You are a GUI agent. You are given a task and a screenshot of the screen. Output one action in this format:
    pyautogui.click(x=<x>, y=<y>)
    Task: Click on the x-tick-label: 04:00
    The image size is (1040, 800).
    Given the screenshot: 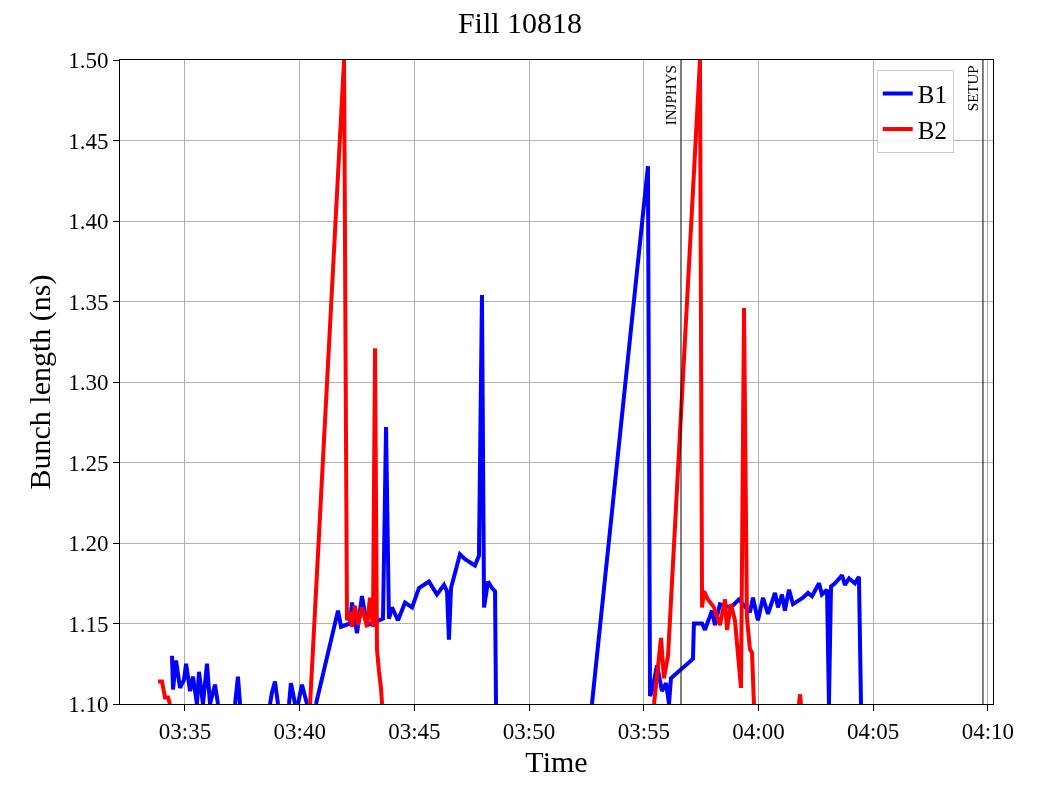 What is the action you would take?
    pyautogui.click(x=758, y=731)
    